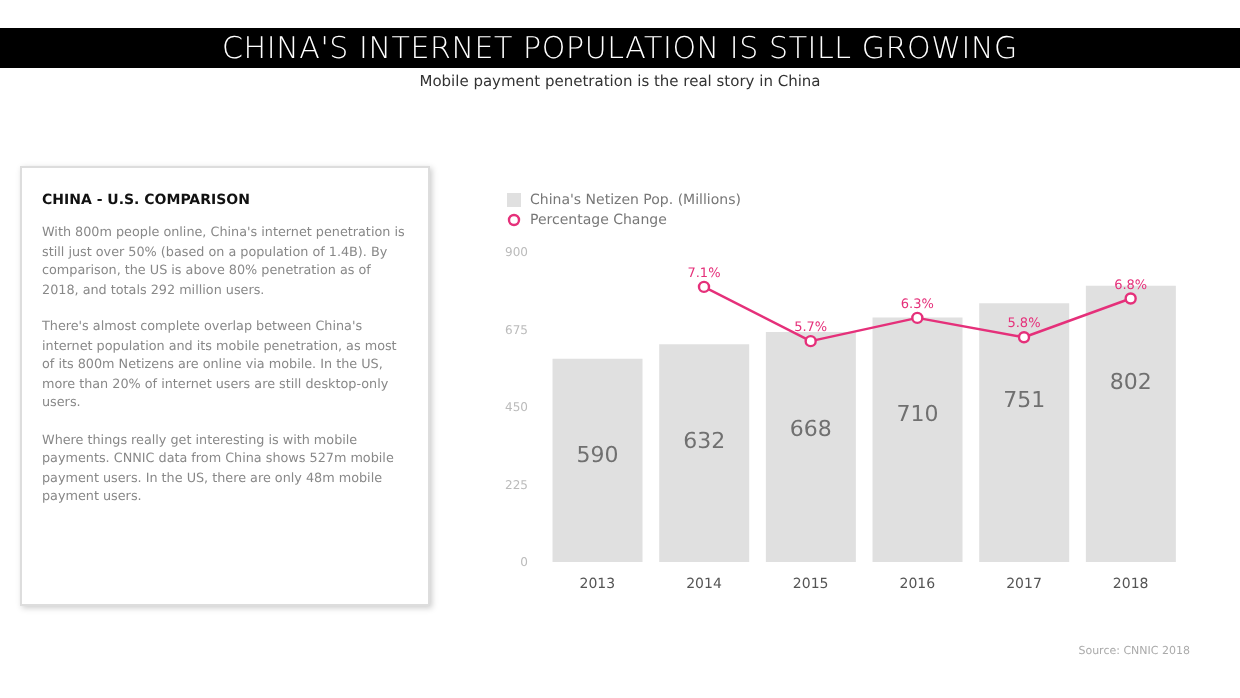 This screenshot has width=1240, height=698. I want to click on data-label: 590, so click(597, 455).